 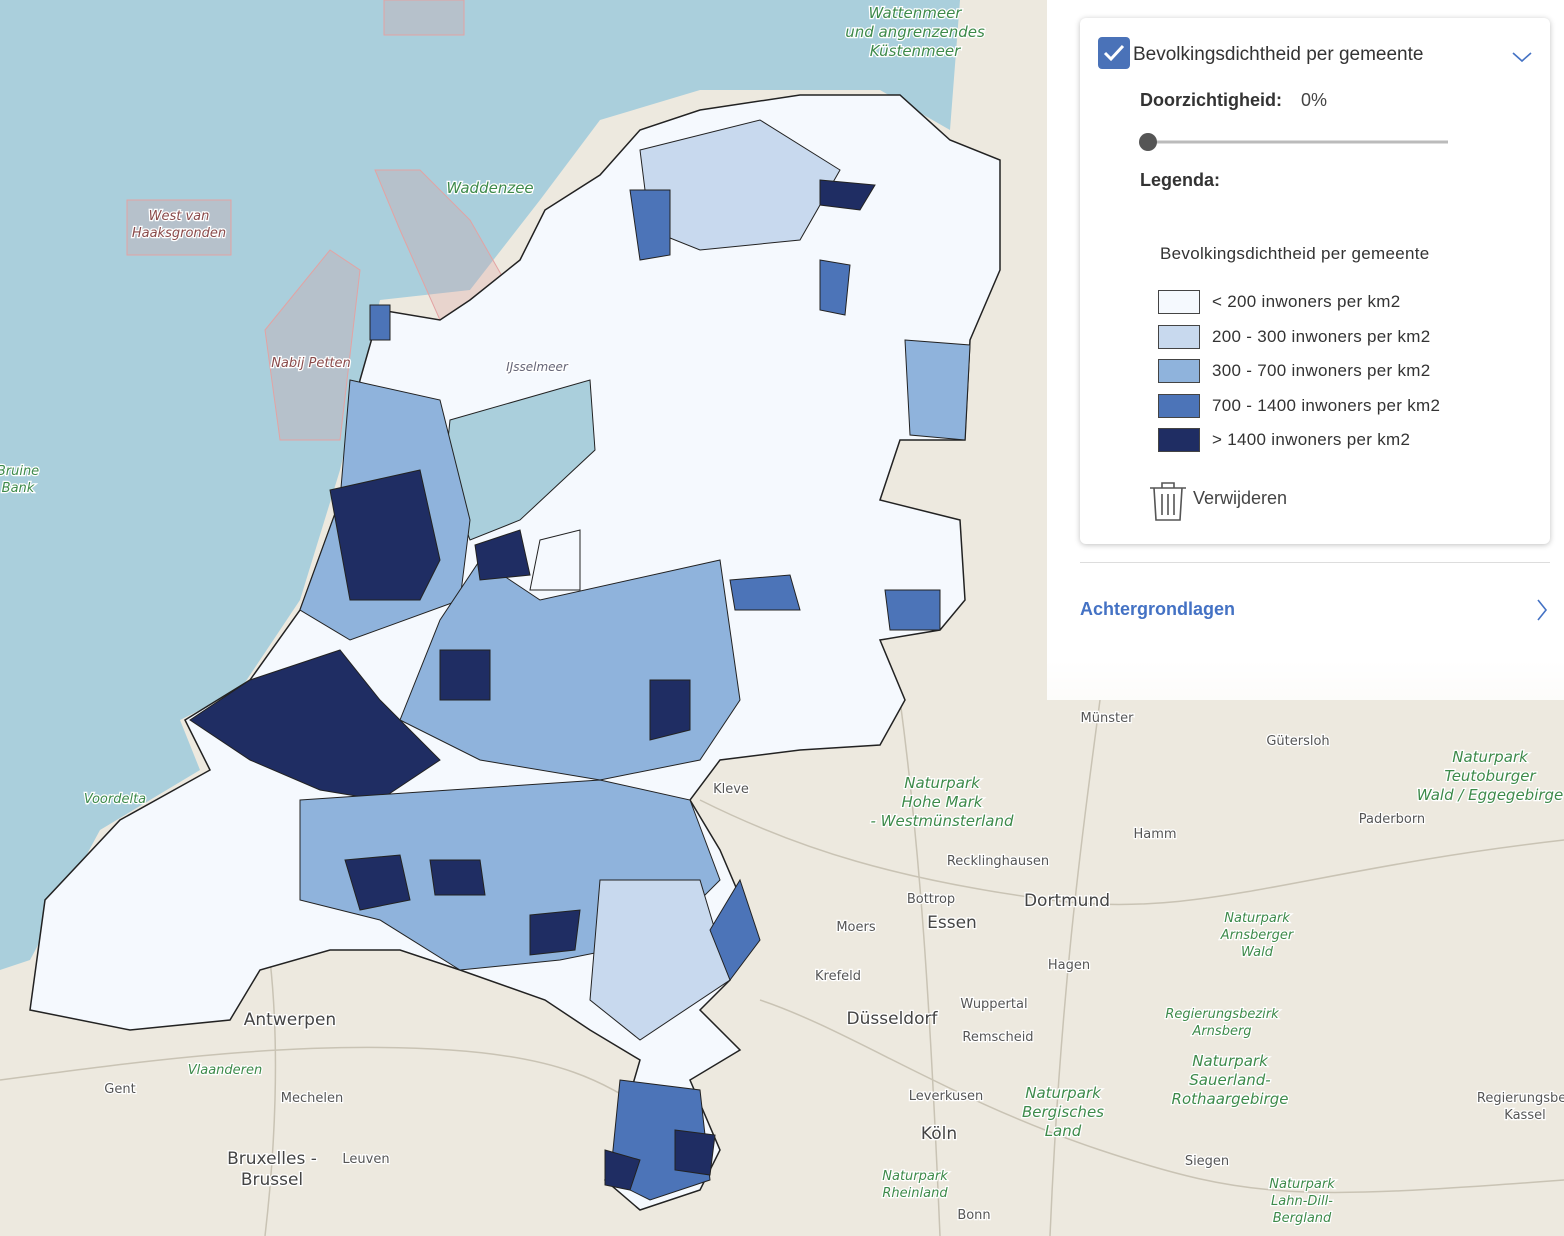 What do you see at coordinates (1302, 1201) in the screenshot?
I see `map-label: Lahn-Dill-` at bounding box center [1302, 1201].